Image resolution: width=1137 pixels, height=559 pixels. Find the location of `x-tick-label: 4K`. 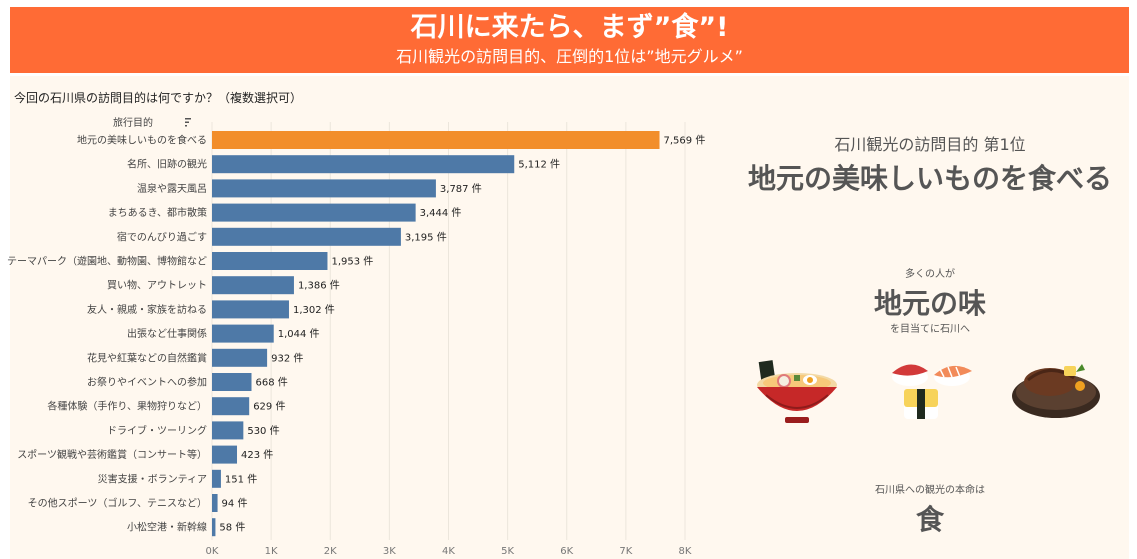

x-tick-label: 4K is located at coordinates (448, 551).